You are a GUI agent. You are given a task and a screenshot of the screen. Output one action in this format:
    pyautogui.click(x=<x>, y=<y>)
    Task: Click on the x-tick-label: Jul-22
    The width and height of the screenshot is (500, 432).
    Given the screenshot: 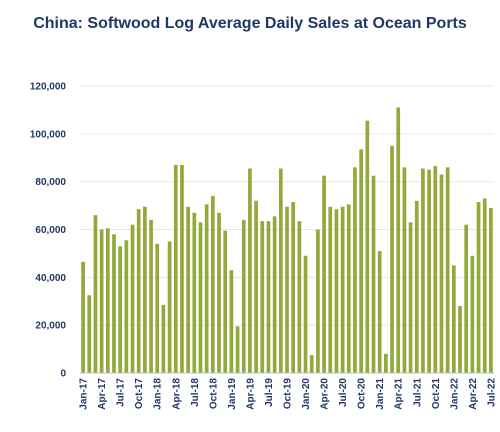 What is the action you would take?
    pyautogui.click(x=491, y=392)
    